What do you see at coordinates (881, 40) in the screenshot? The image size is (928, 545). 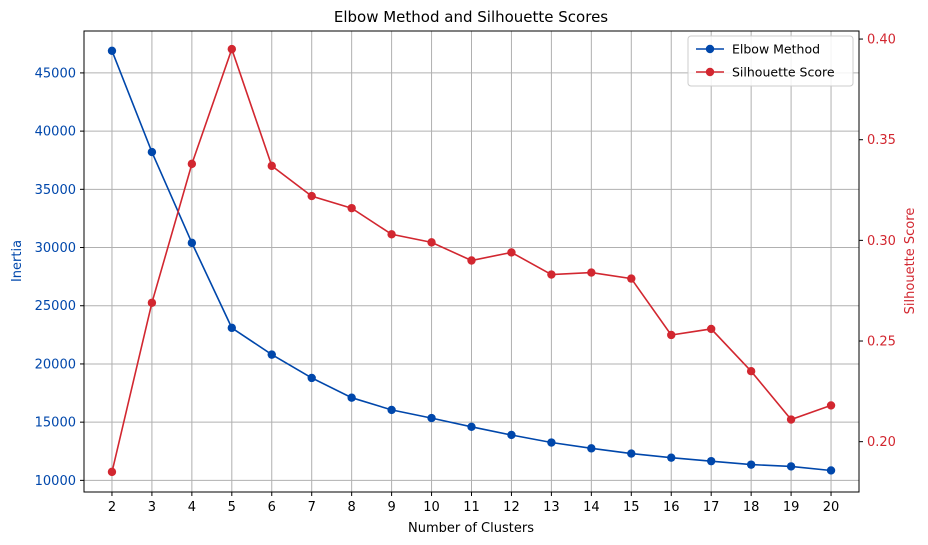 I see `y-right-tick-label: 0.40` at bounding box center [881, 40].